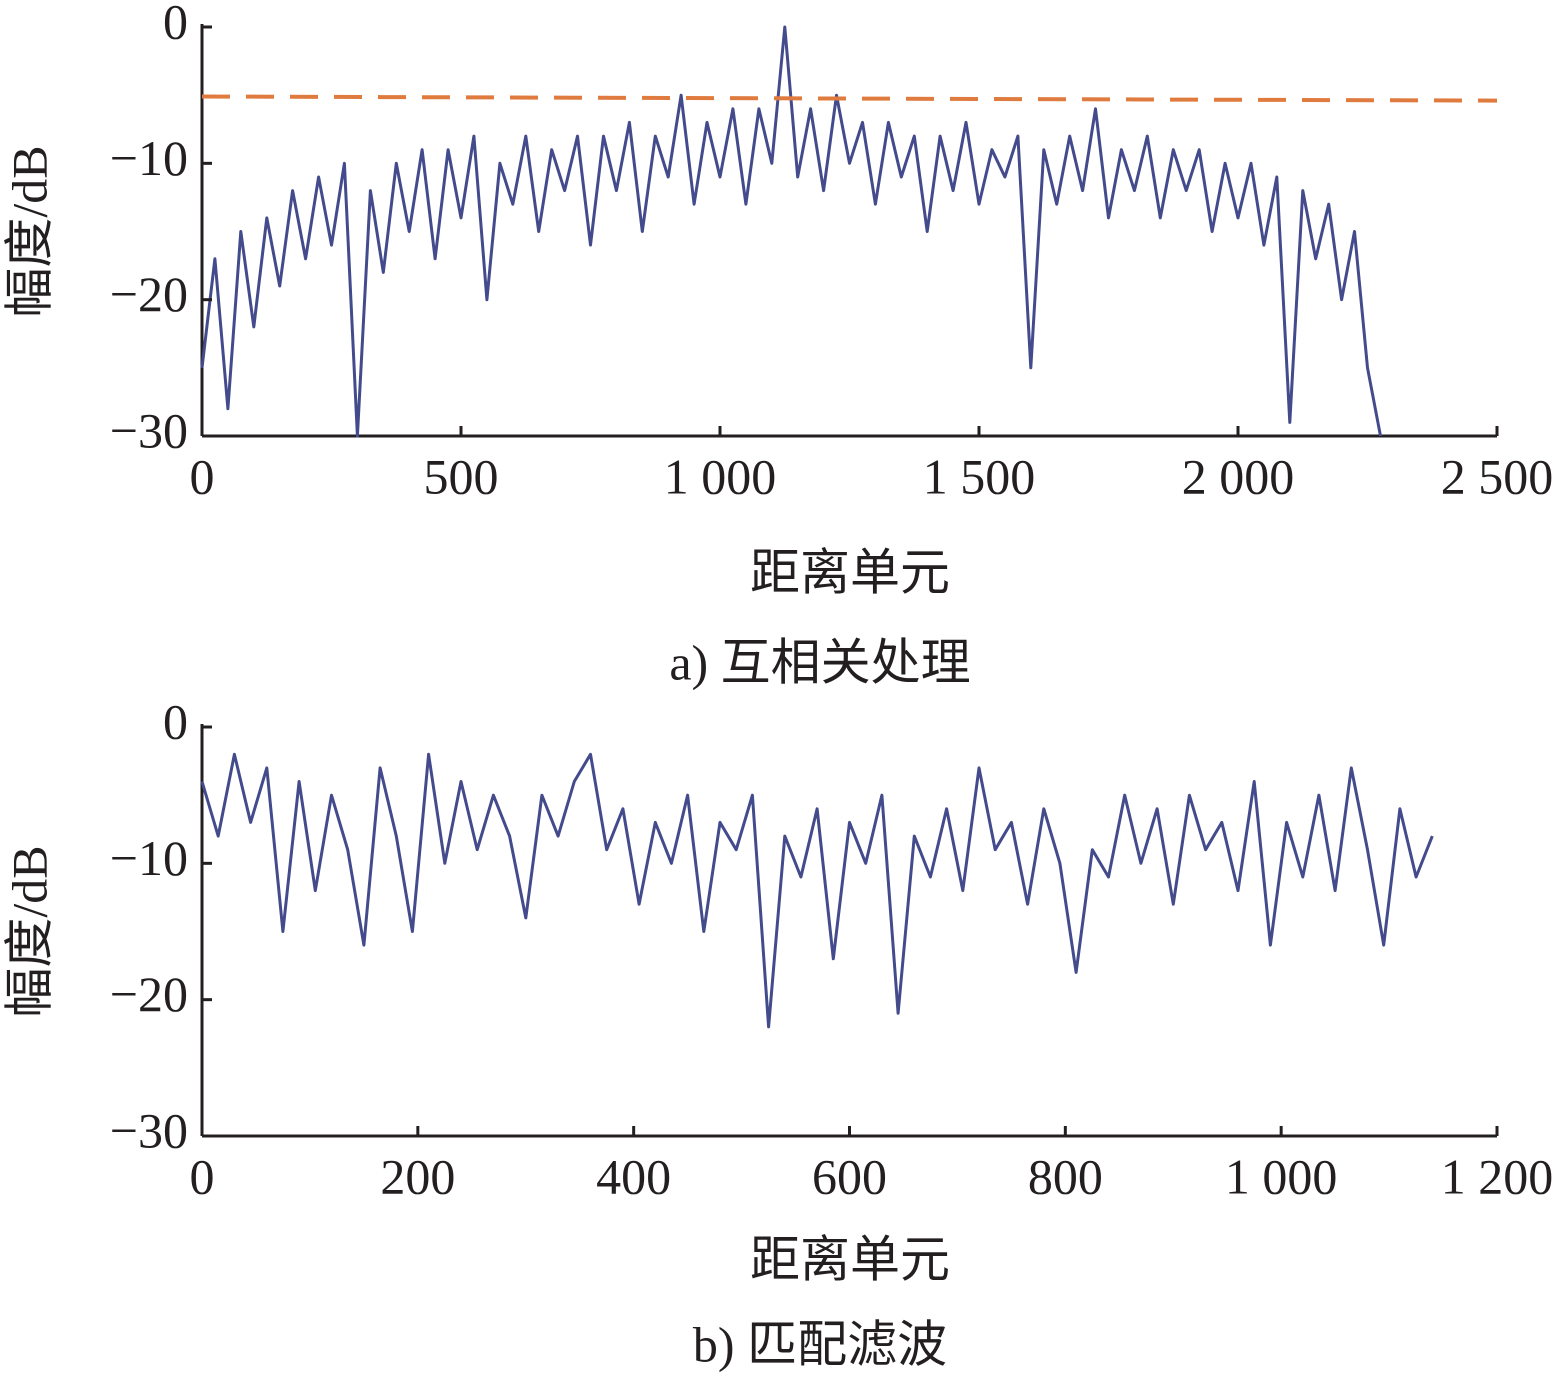  What do you see at coordinates (633, 1176) in the screenshot?
I see `x-tick-label: 400` at bounding box center [633, 1176].